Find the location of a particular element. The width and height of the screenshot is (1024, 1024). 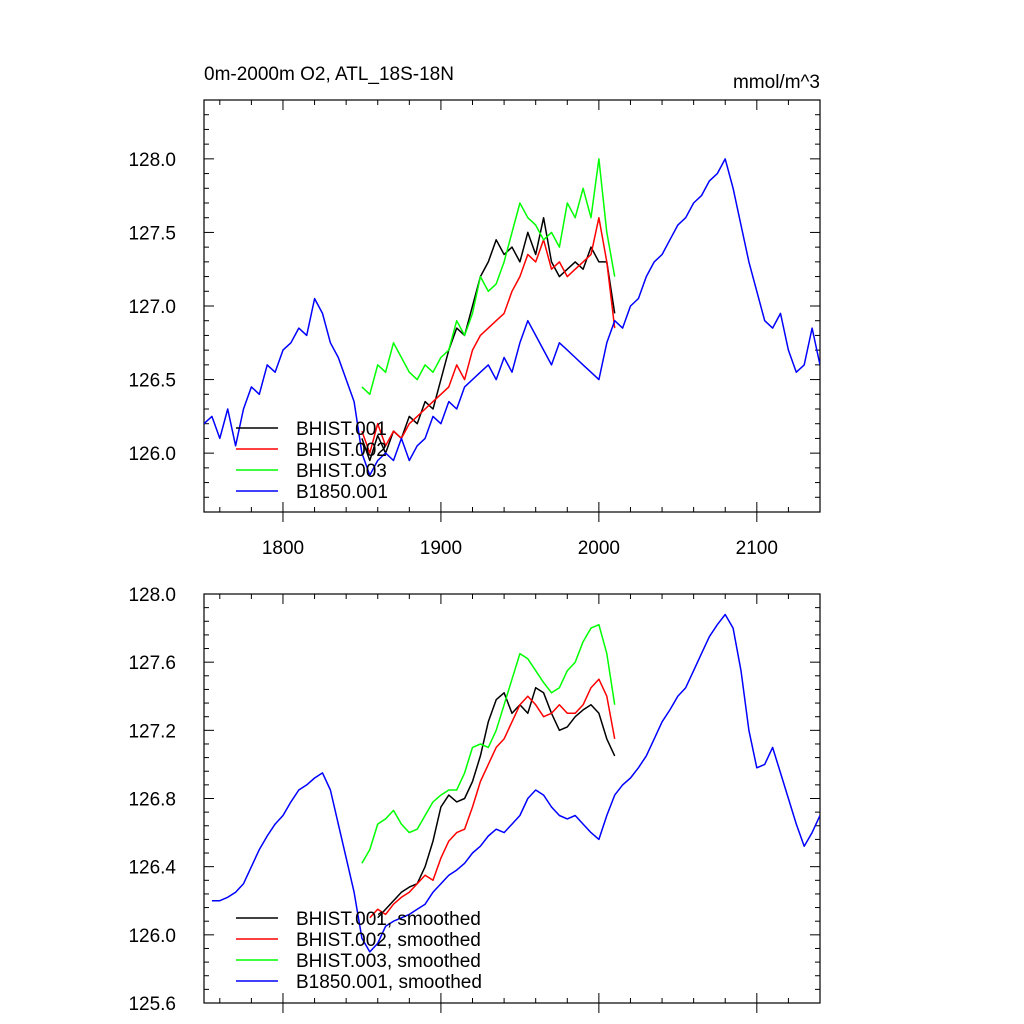

y-tick-label: 127.6 is located at coordinates (152, 663).